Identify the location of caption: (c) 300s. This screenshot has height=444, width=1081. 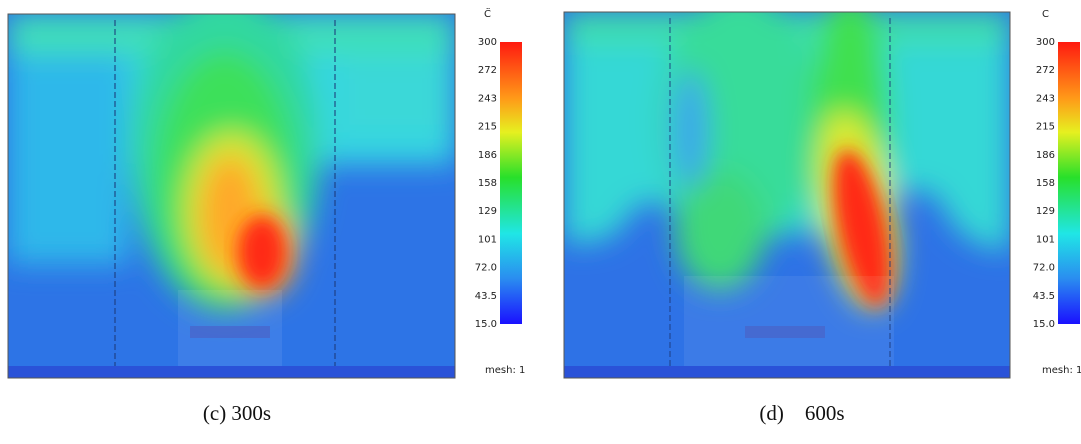
(237, 413).